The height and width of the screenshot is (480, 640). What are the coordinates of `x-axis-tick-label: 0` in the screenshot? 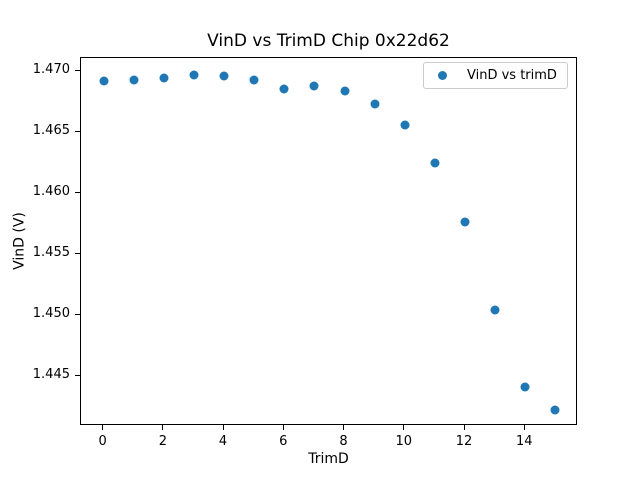 It's located at (102, 441).